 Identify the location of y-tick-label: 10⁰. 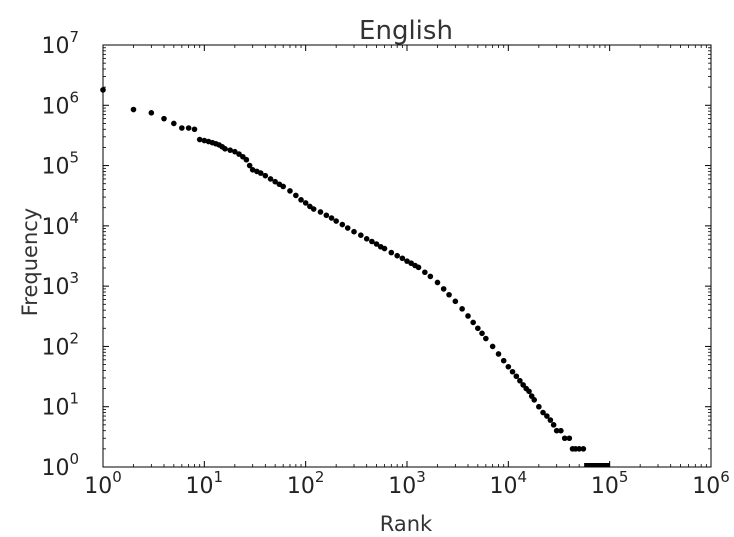
(60, 465).